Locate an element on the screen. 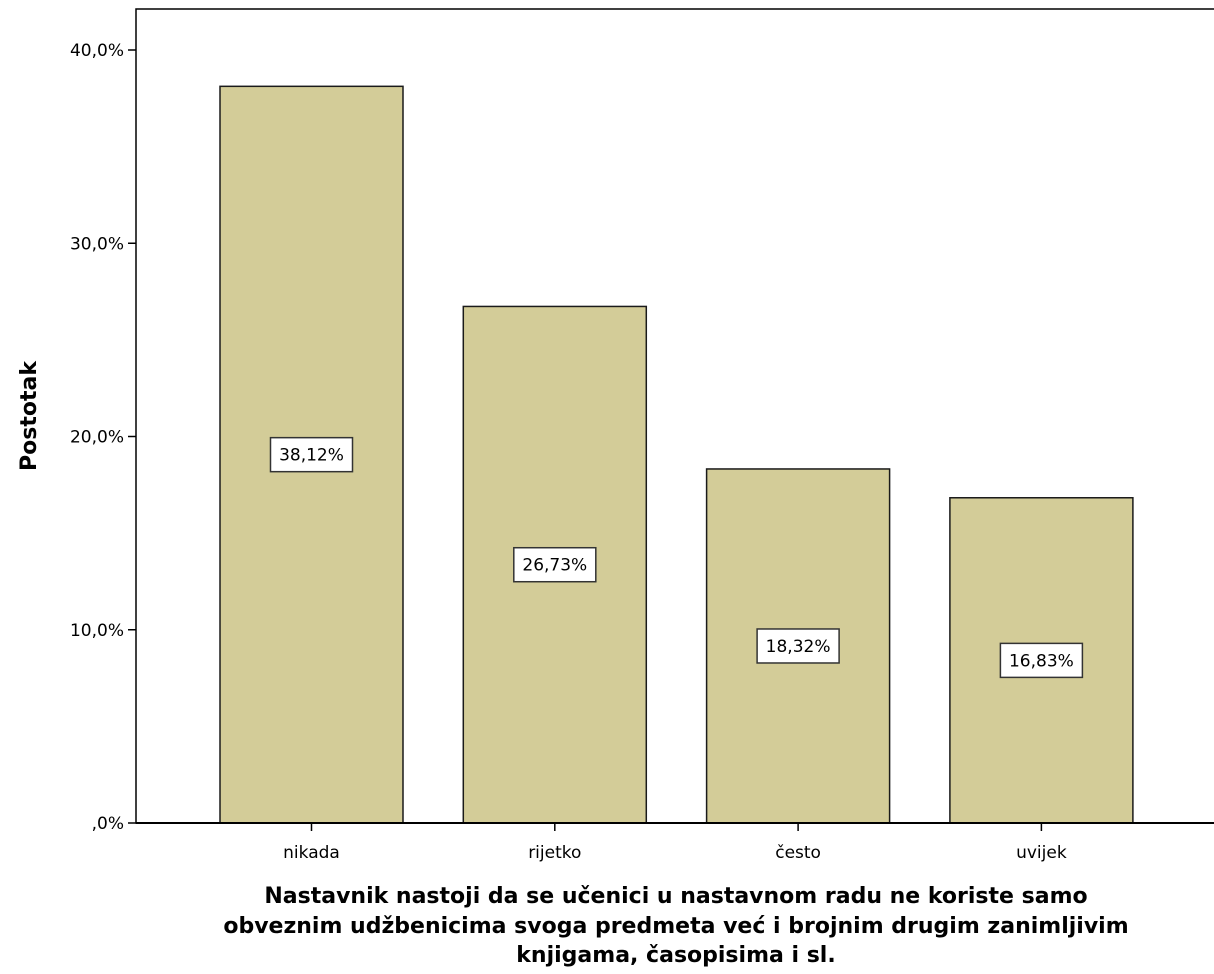  y-axis: ,0% 10,0% 20,0% 30,0% 40,0% is located at coordinates (103, 437).